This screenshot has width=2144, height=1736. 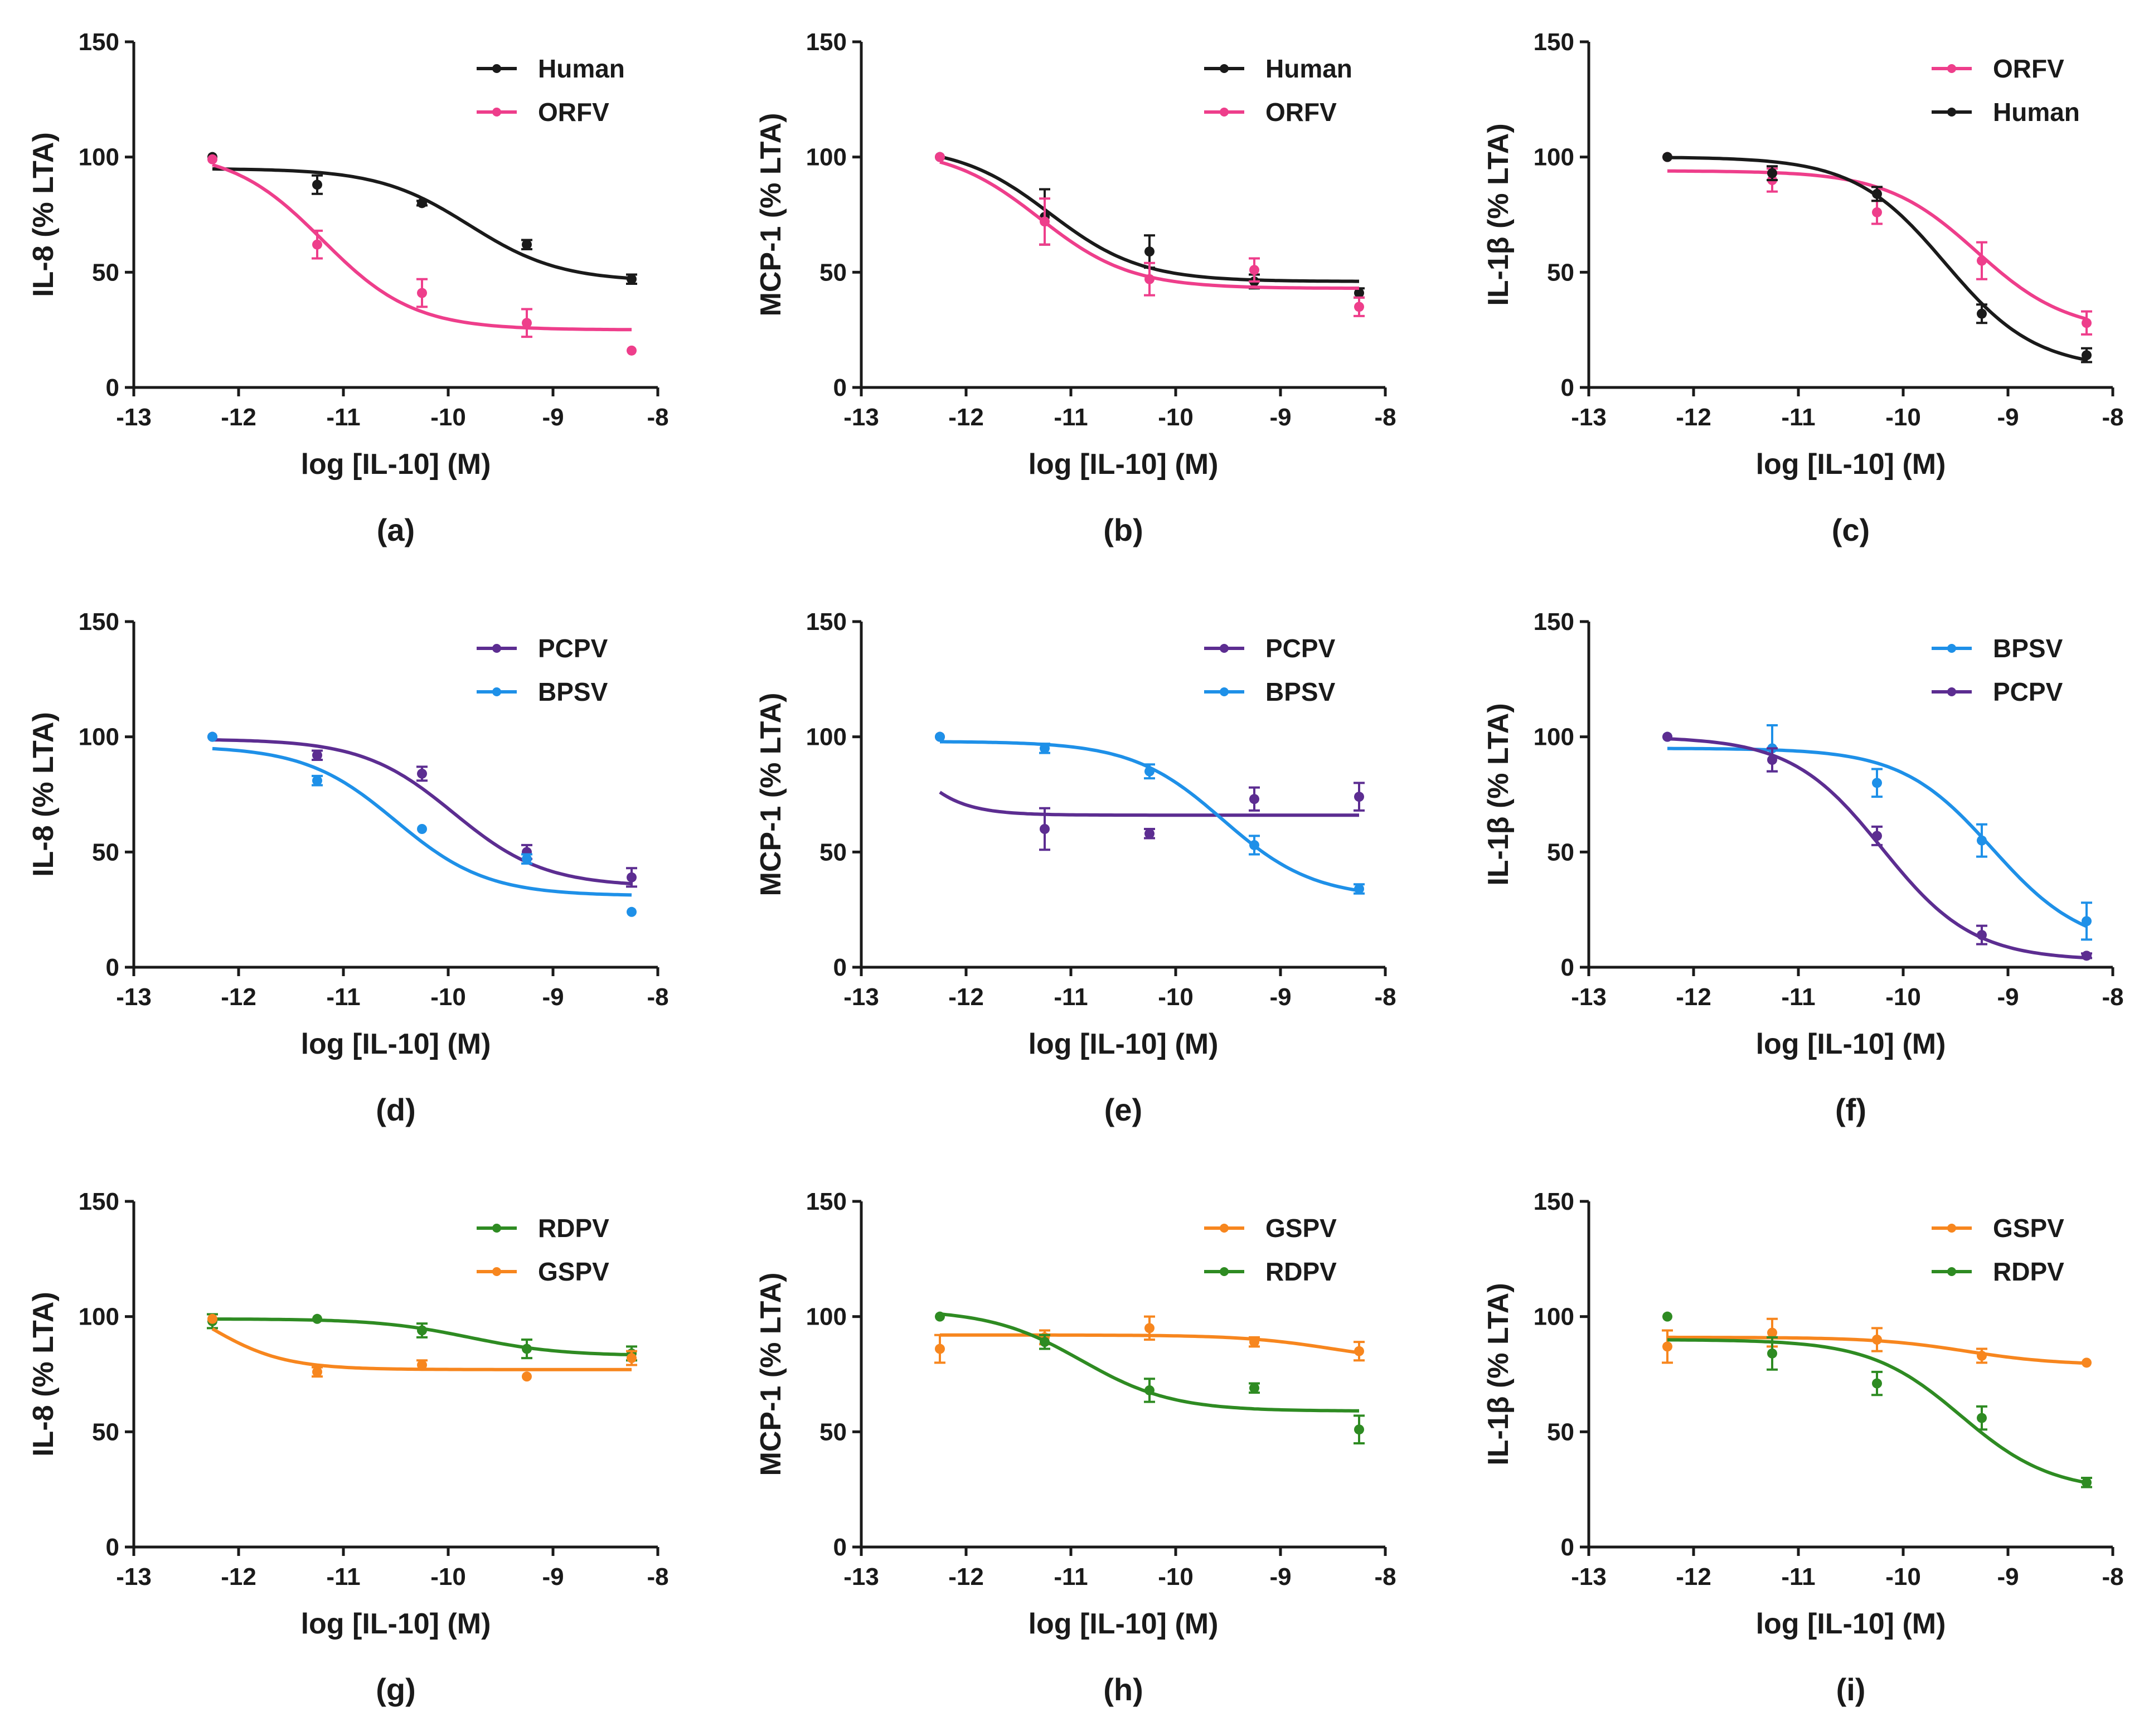 What do you see at coordinates (1851, 530) in the screenshot?
I see `panel-label: (c)` at bounding box center [1851, 530].